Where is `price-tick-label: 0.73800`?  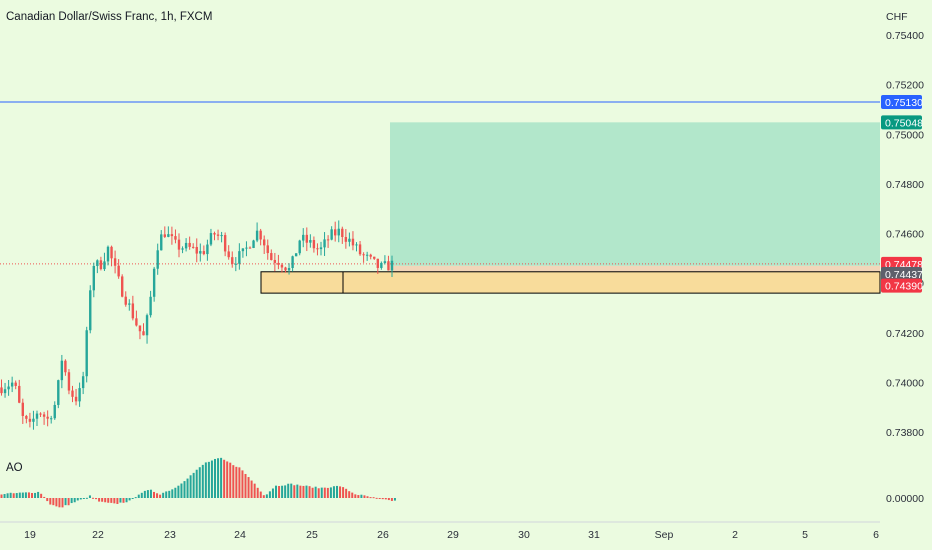 price-tick-label: 0.73800 is located at coordinates (905, 433).